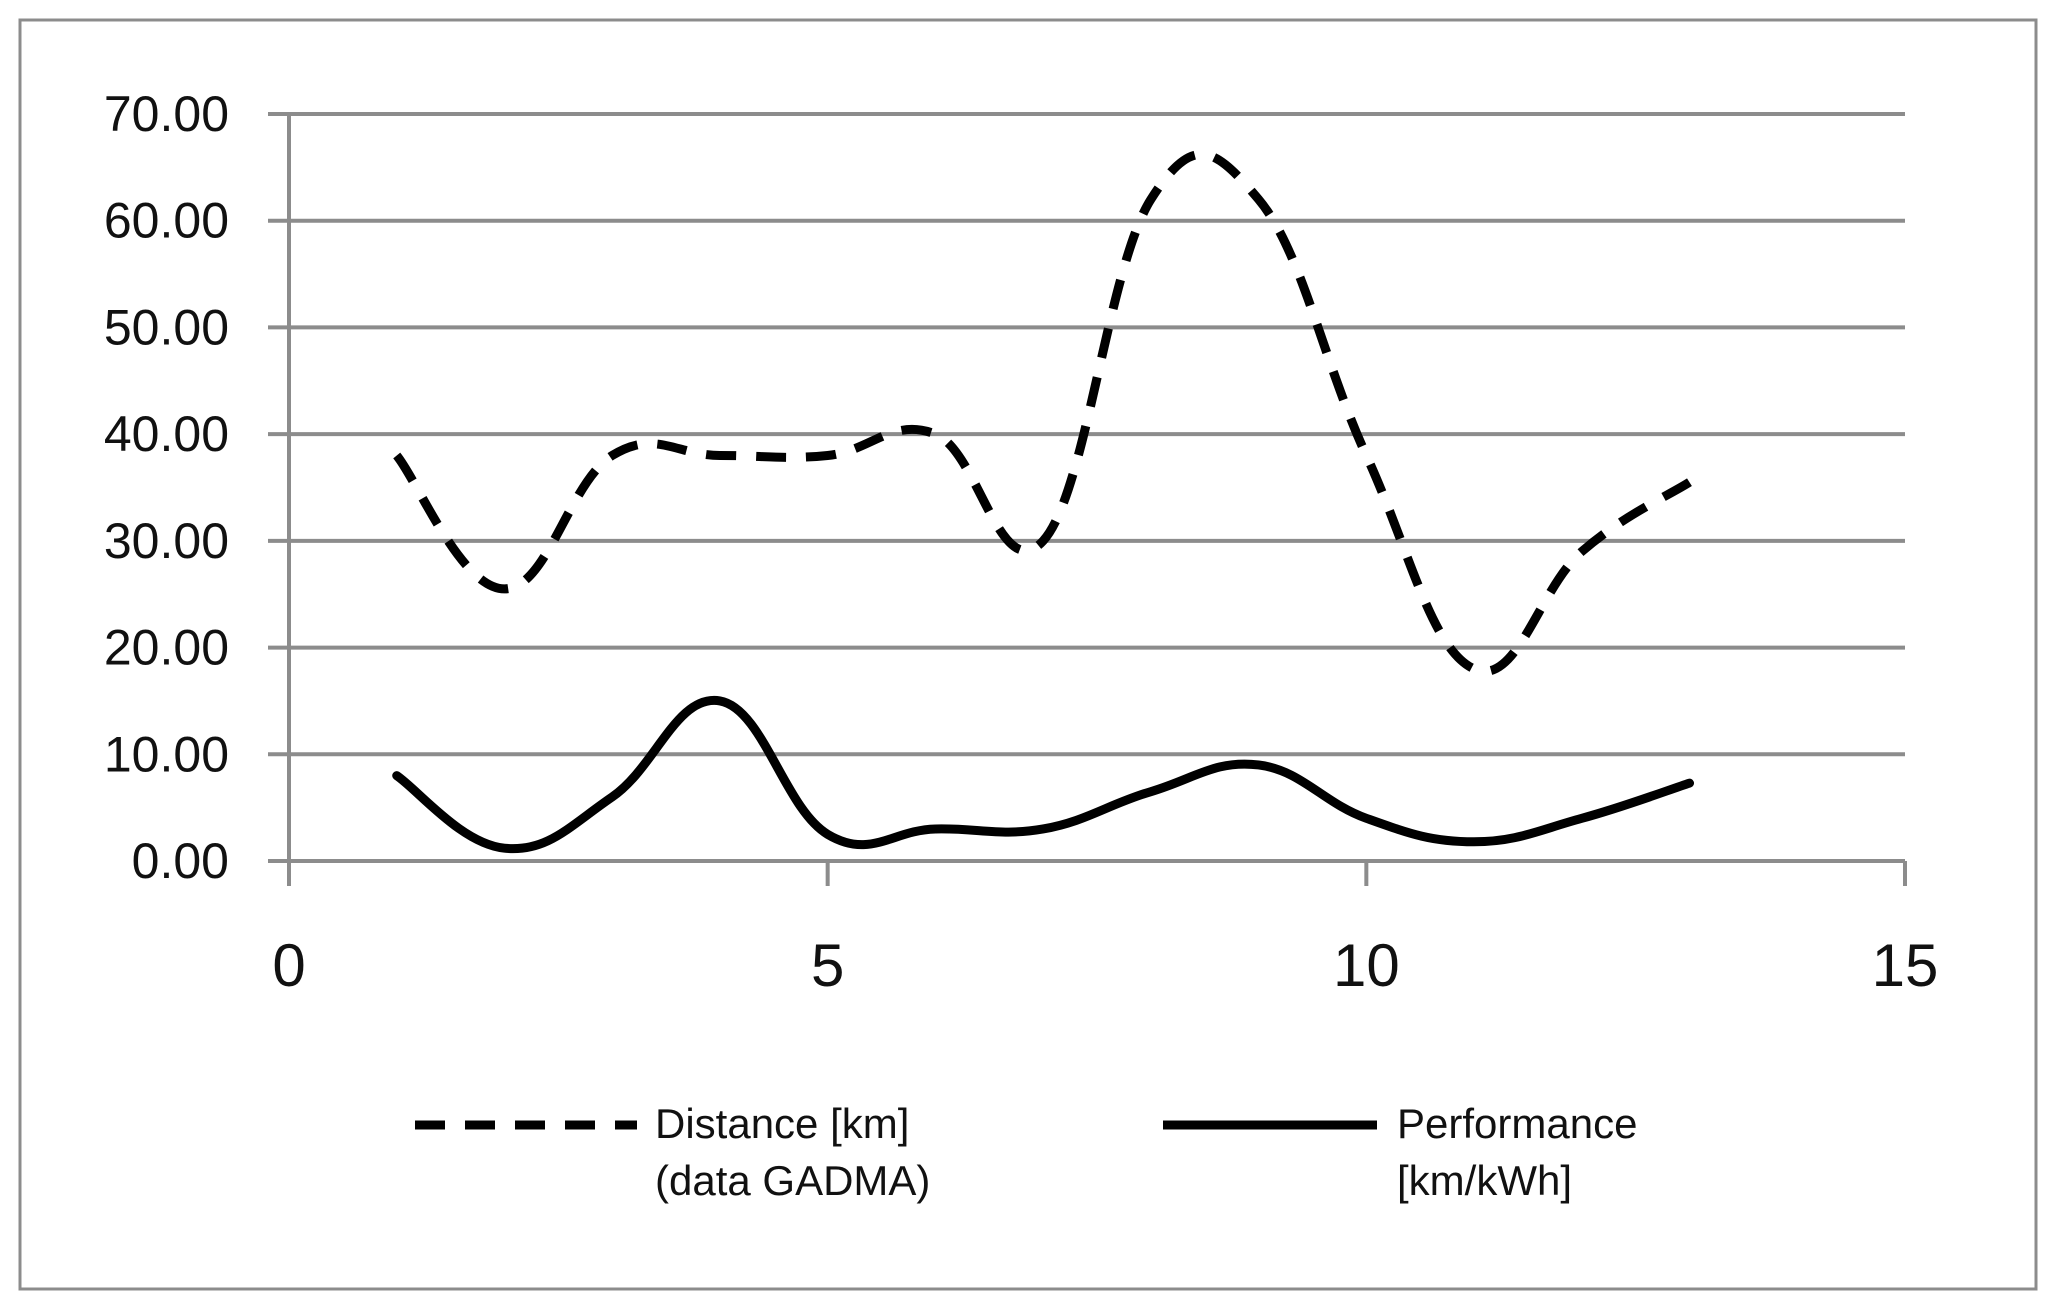  Describe the element at coordinates (166, 327) in the screenshot. I see `y-tick-label: 50.00` at that location.